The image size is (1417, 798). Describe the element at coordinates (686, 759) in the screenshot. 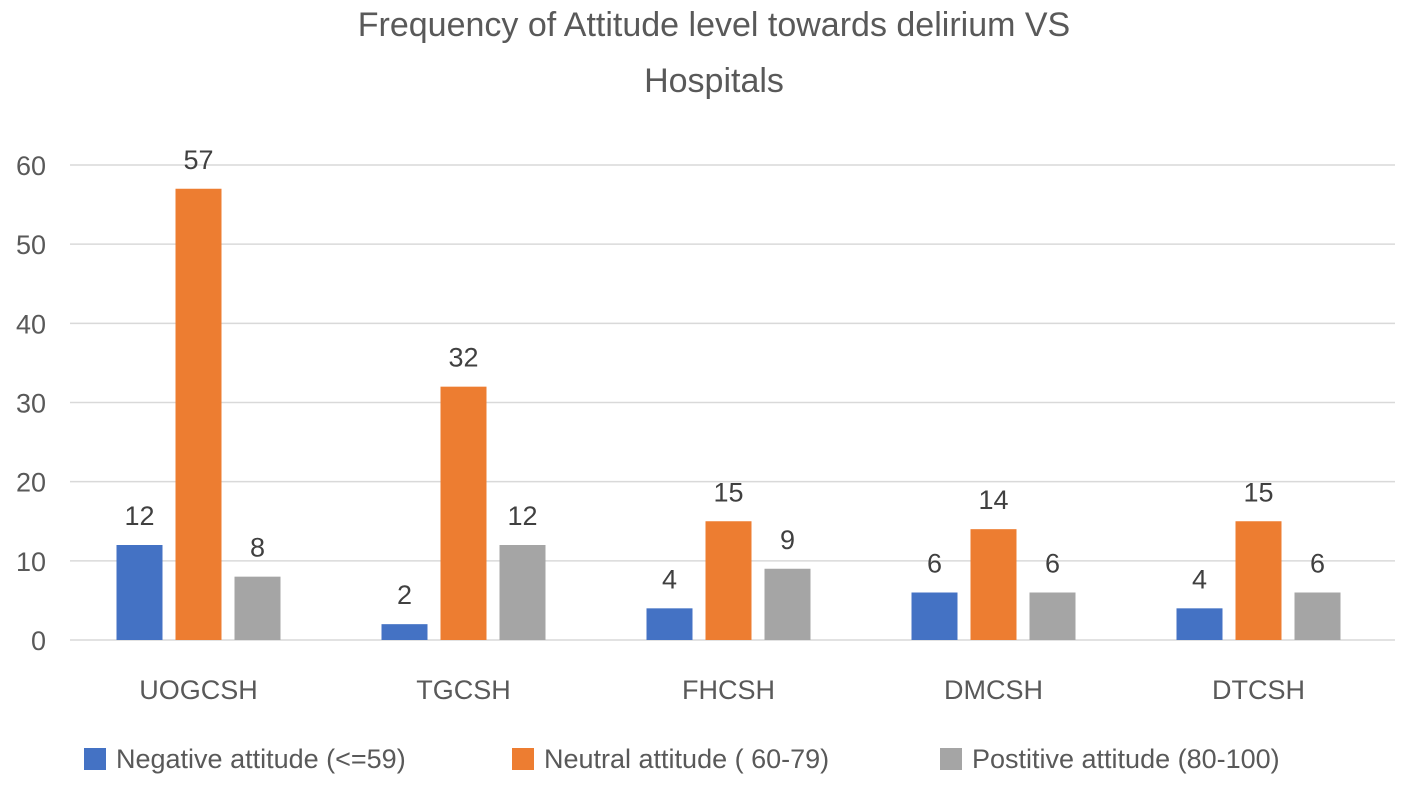

I see `legend-label: Neutral attitude ( 60-79)` at that location.